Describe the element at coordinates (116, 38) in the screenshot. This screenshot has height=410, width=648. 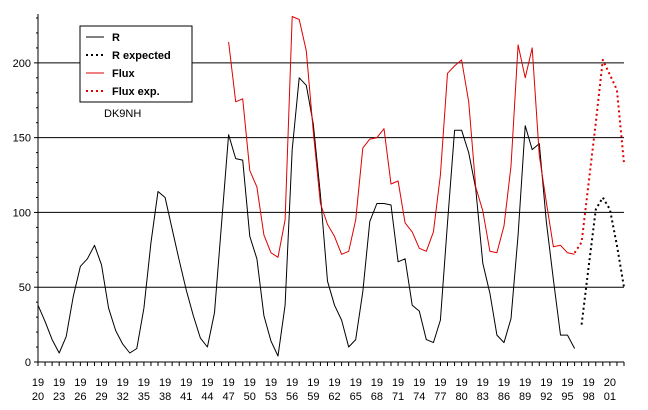
I see `legend-label-r: R` at that location.